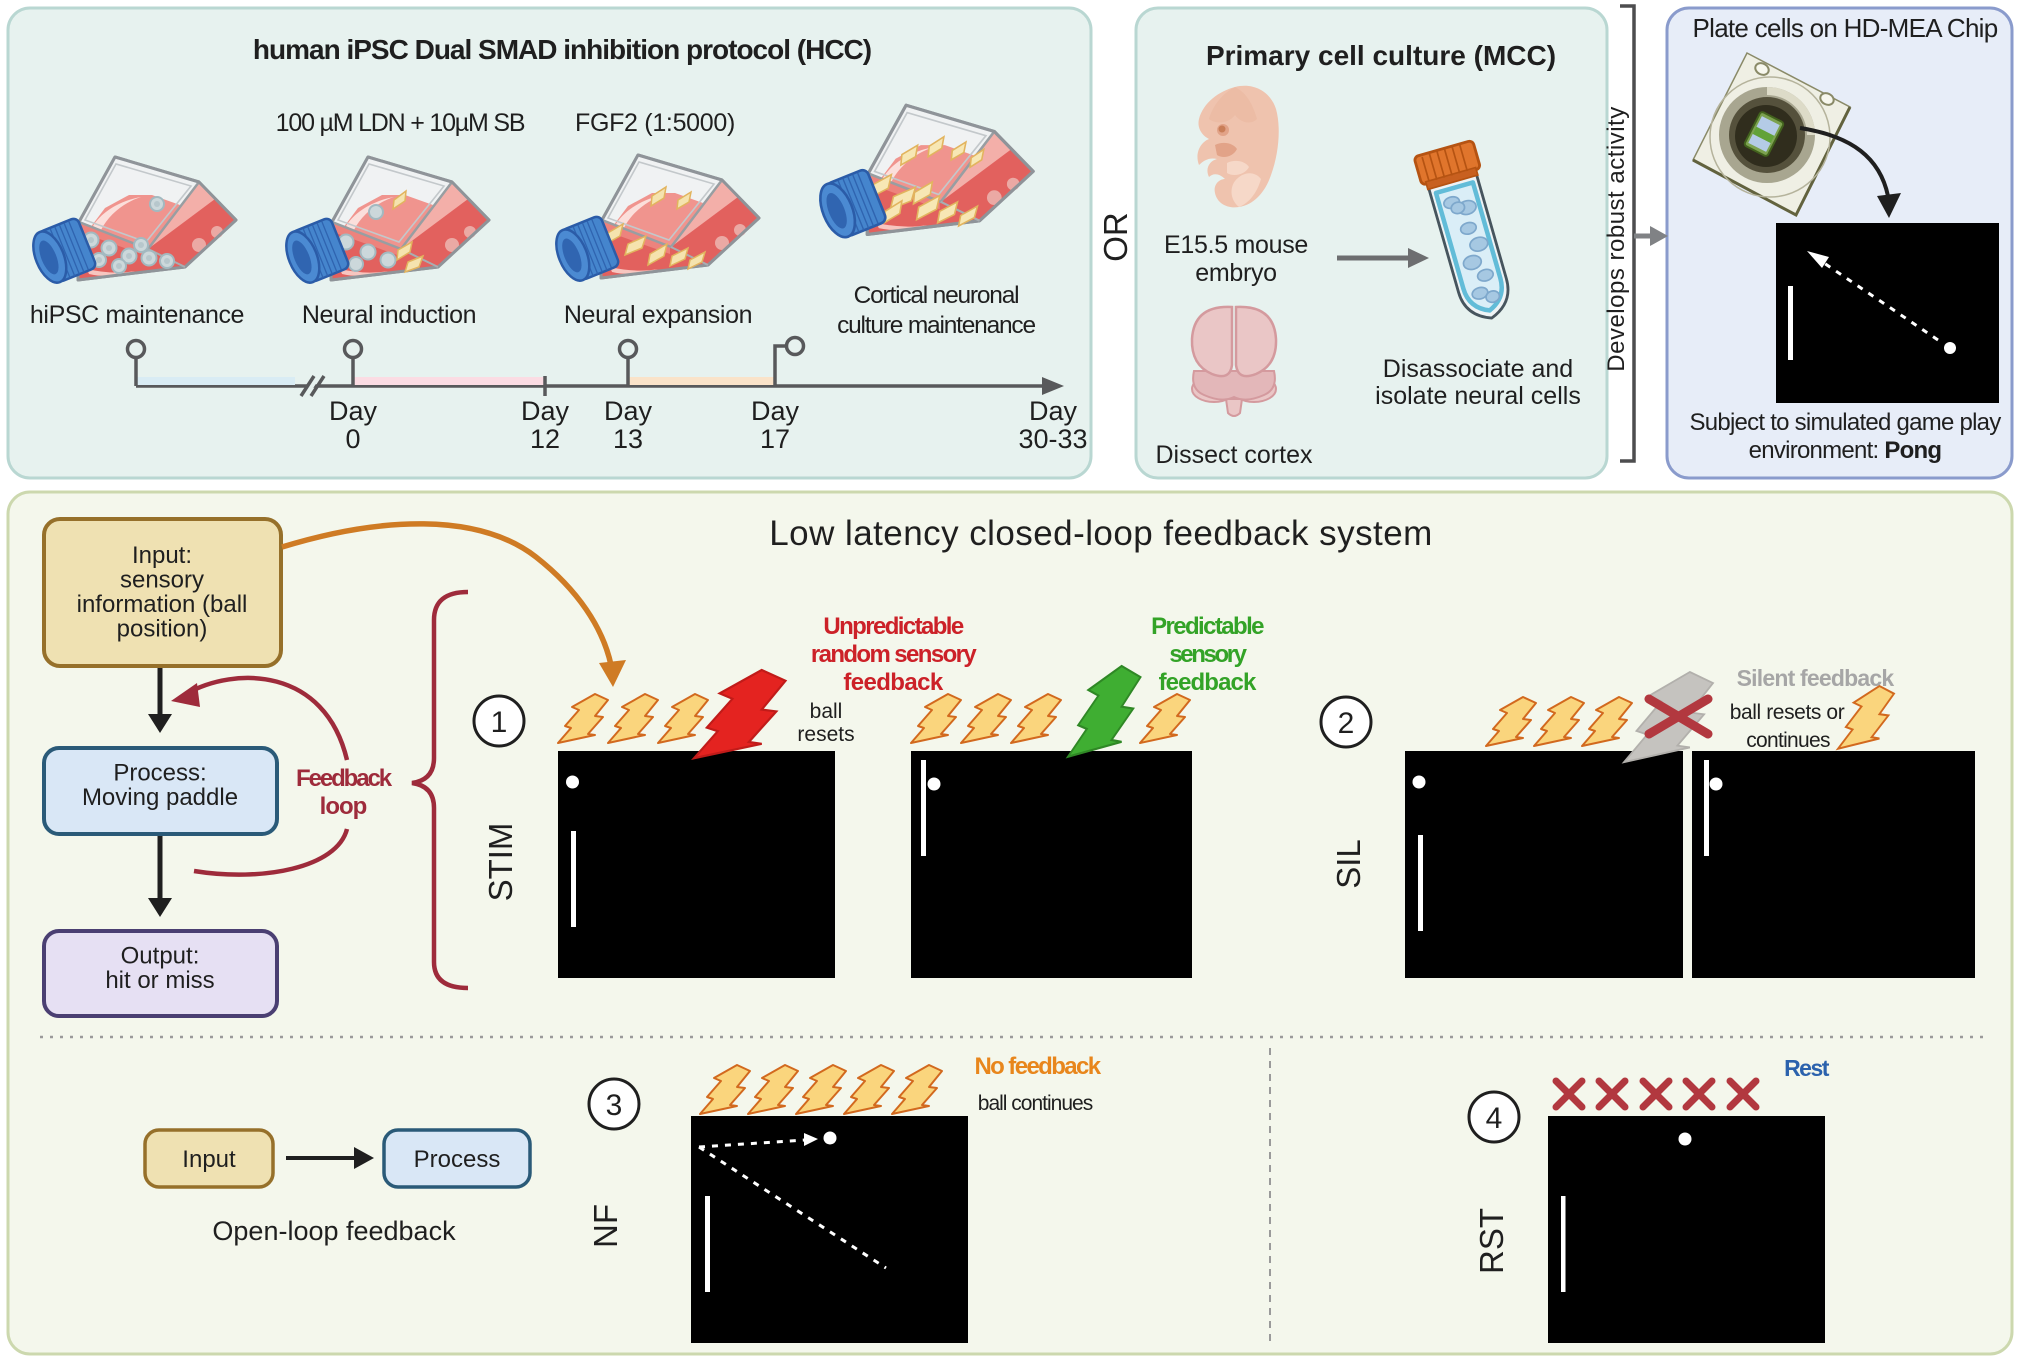 The image size is (2022, 1367). I want to click on svg-text: 13, so click(628, 439).